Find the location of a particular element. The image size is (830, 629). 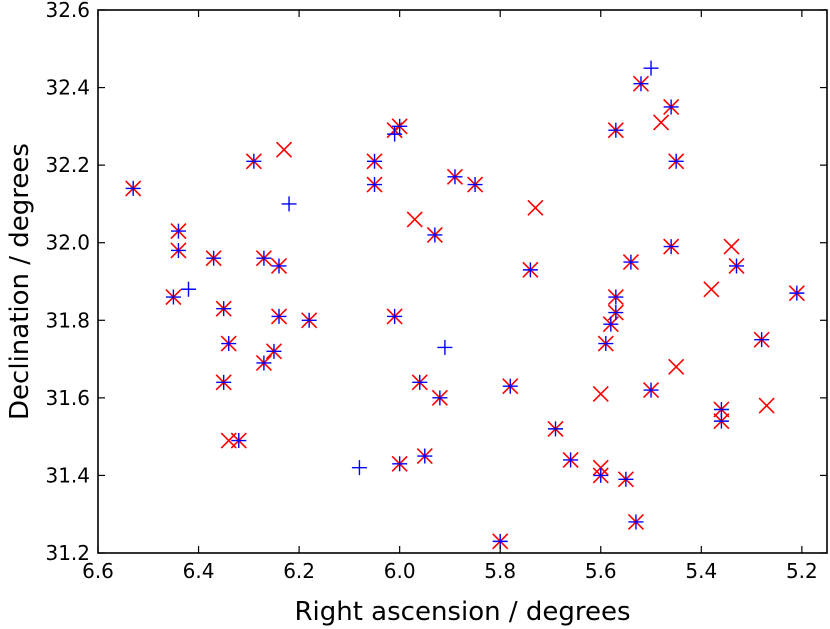

x-tick-label: 6.4 is located at coordinates (199, 571).